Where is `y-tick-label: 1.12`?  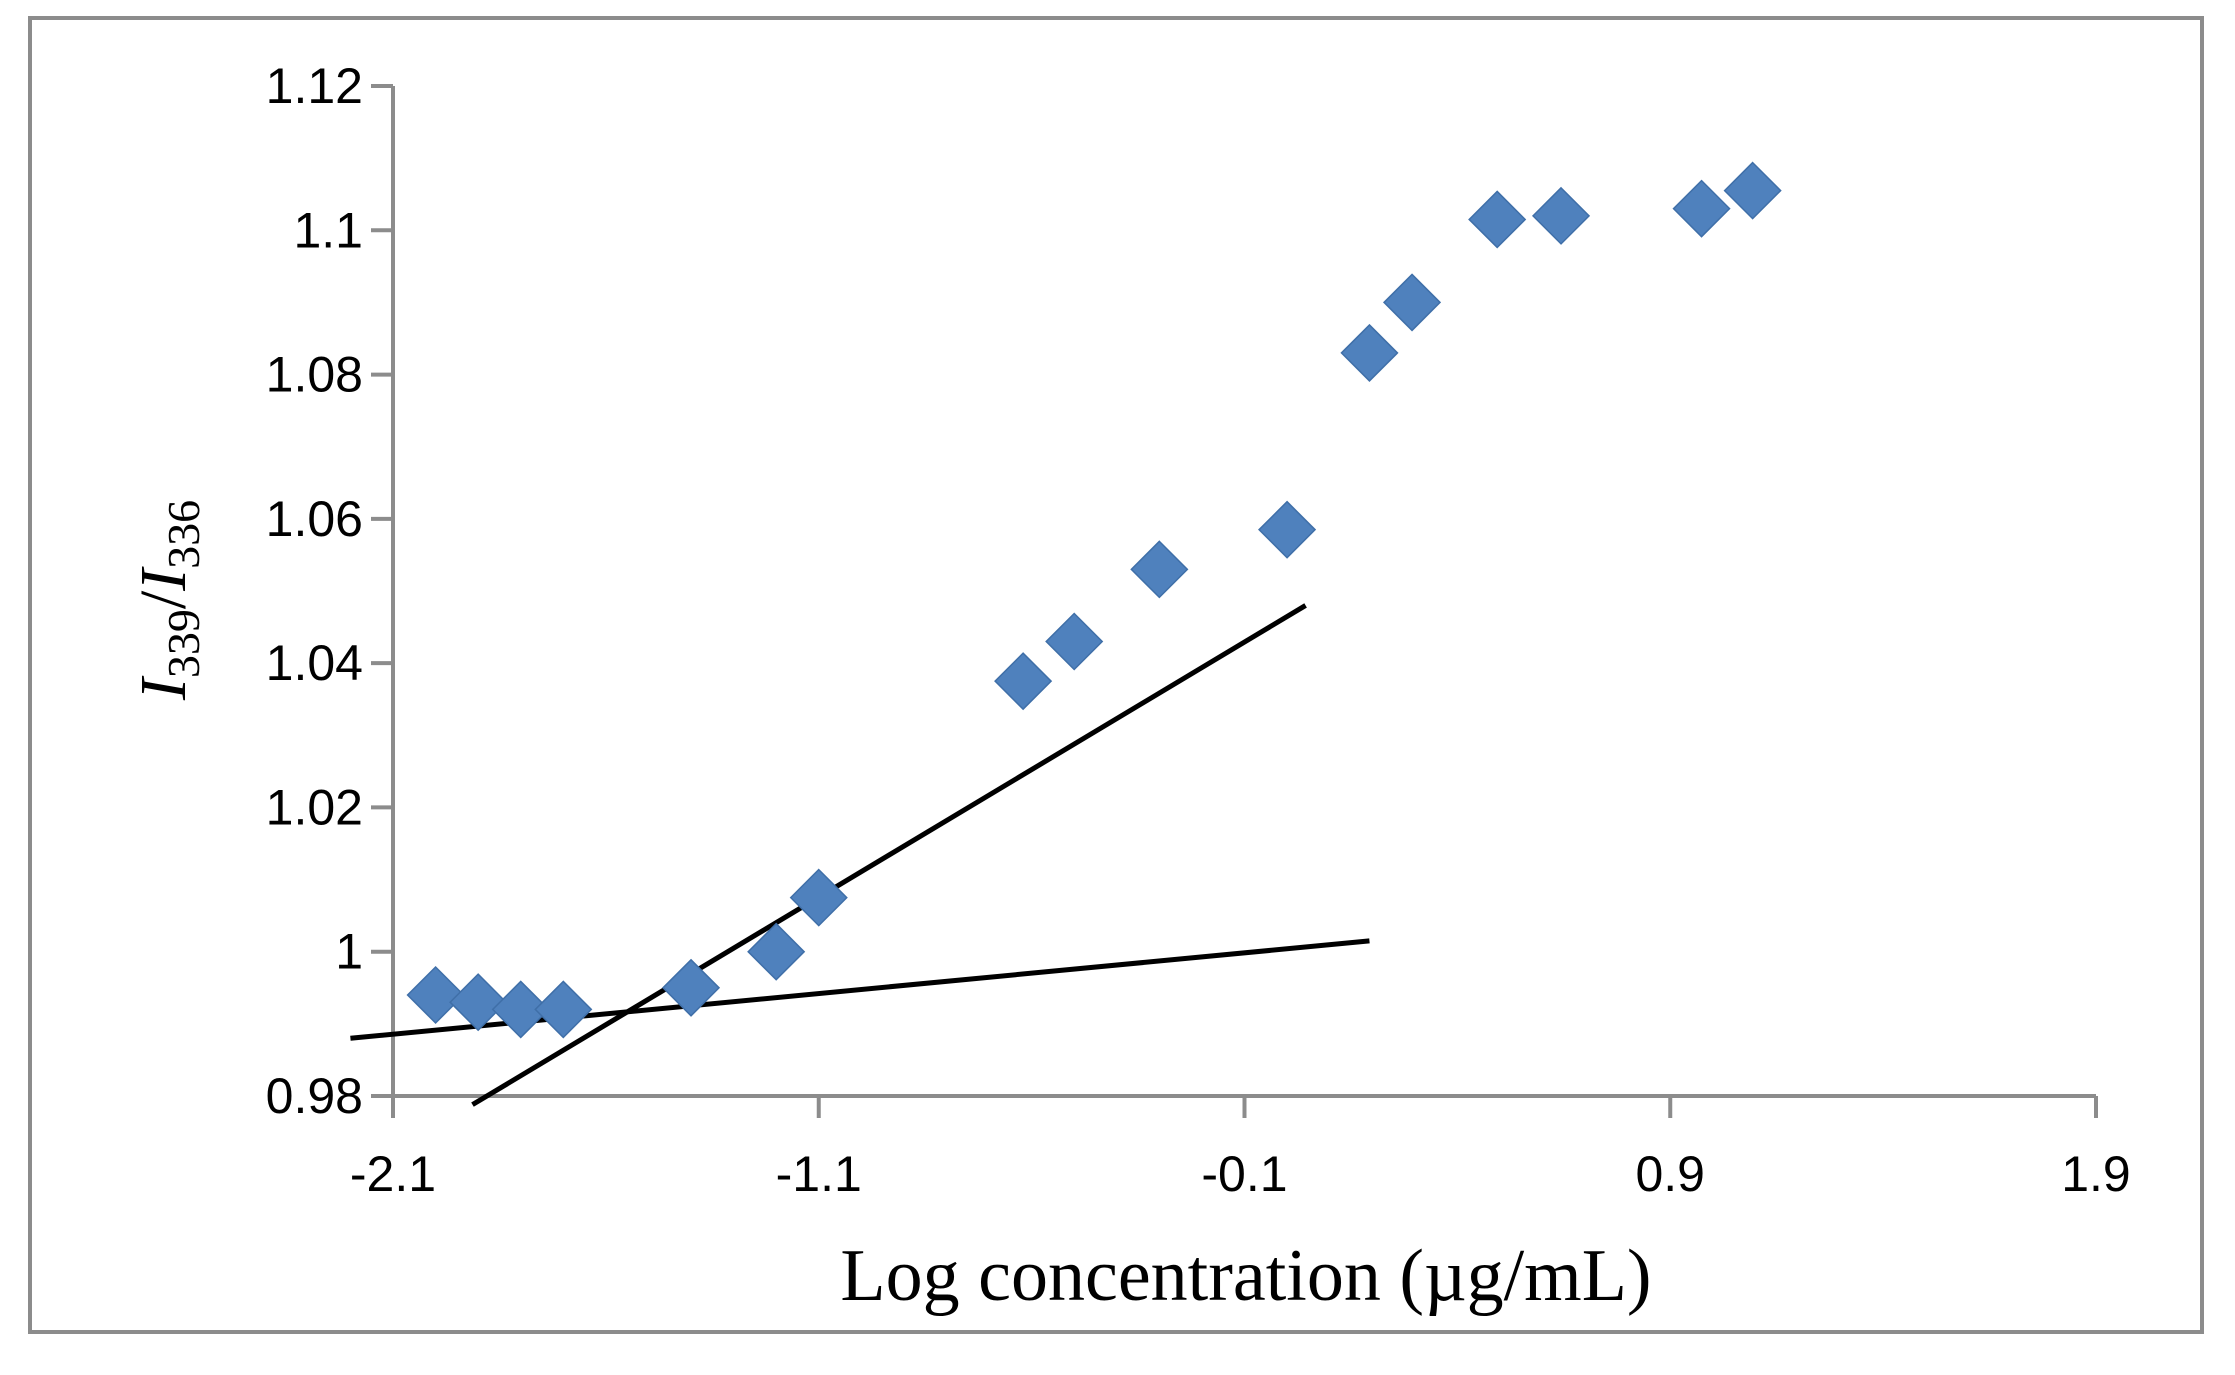
y-tick-label: 1.12 is located at coordinates (314, 86).